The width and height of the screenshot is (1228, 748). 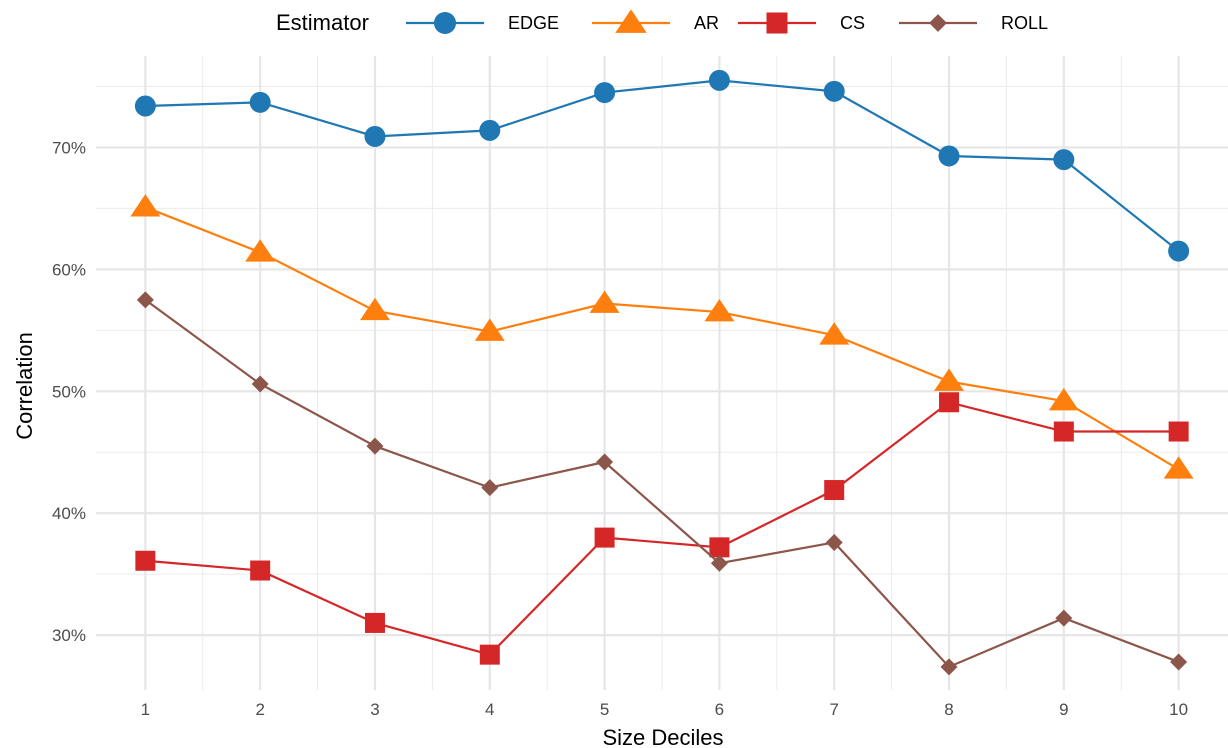 I want to click on x-tick-label: 9, so click(x=1063, y=709).